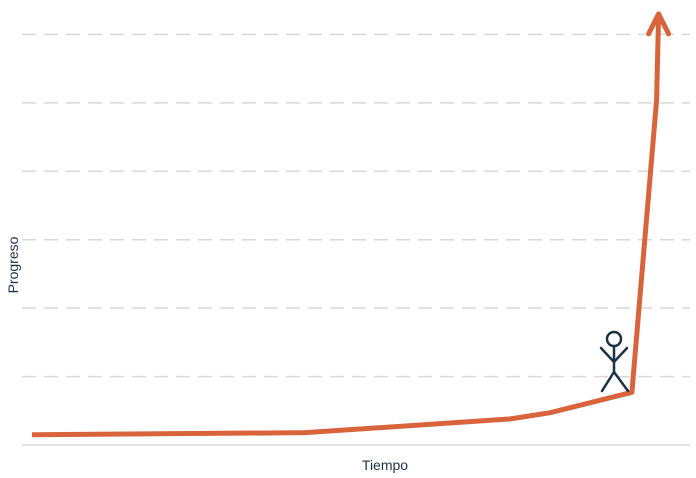  Describe the element at coordinates (659, 24) in the screenshot. I see `arrow-head` at that location.